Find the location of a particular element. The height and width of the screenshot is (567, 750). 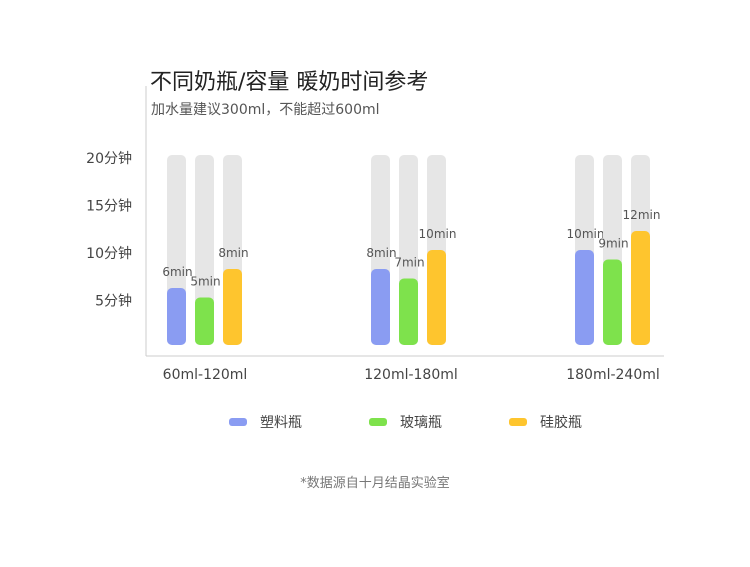

x-category-label: 60ml-120ml is located at coordinates (205, 375).